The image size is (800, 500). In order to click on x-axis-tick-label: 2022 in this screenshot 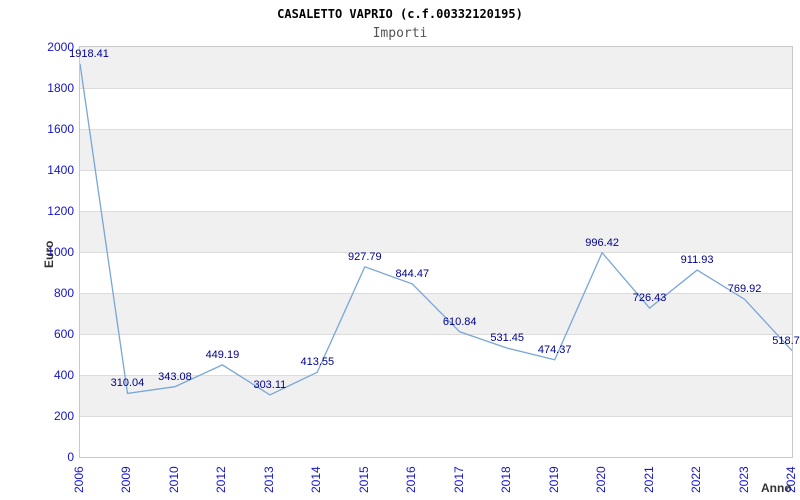, I will do `click(696, 479)`.